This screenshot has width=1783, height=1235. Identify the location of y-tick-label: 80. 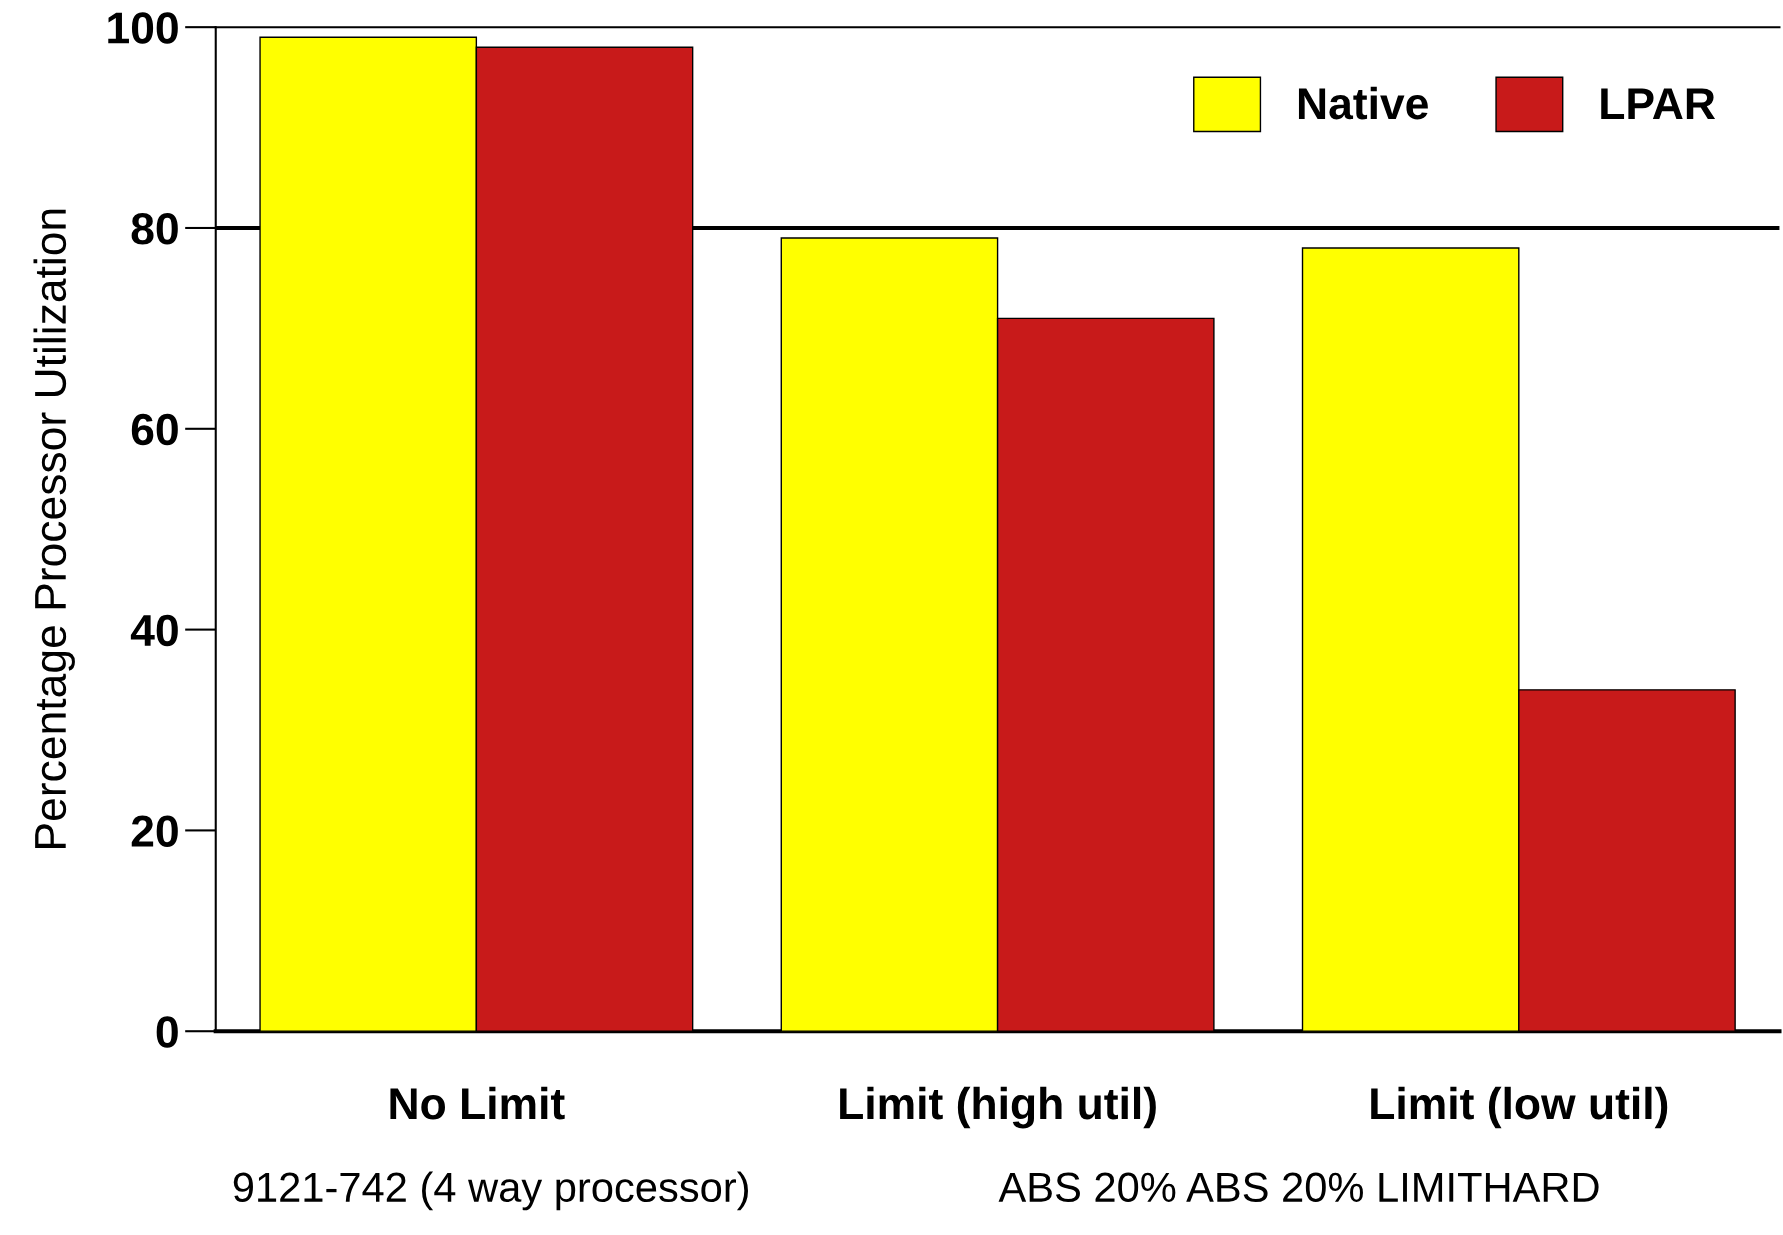
(154, 229).